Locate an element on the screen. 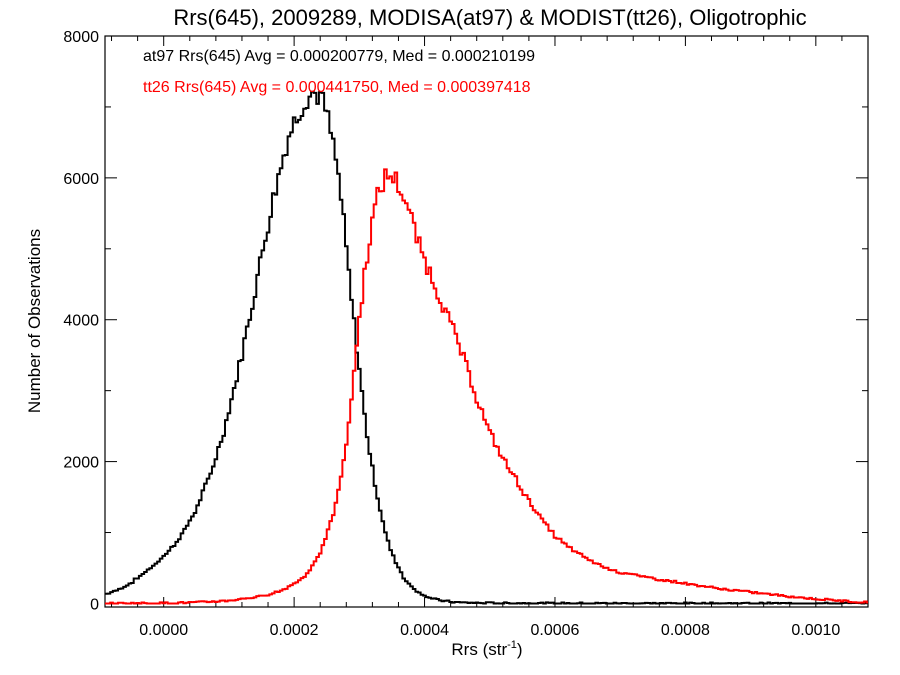 This screenshot has height=675, width=900. y-tick-label: 4000 is located at coordinates (81, 321).